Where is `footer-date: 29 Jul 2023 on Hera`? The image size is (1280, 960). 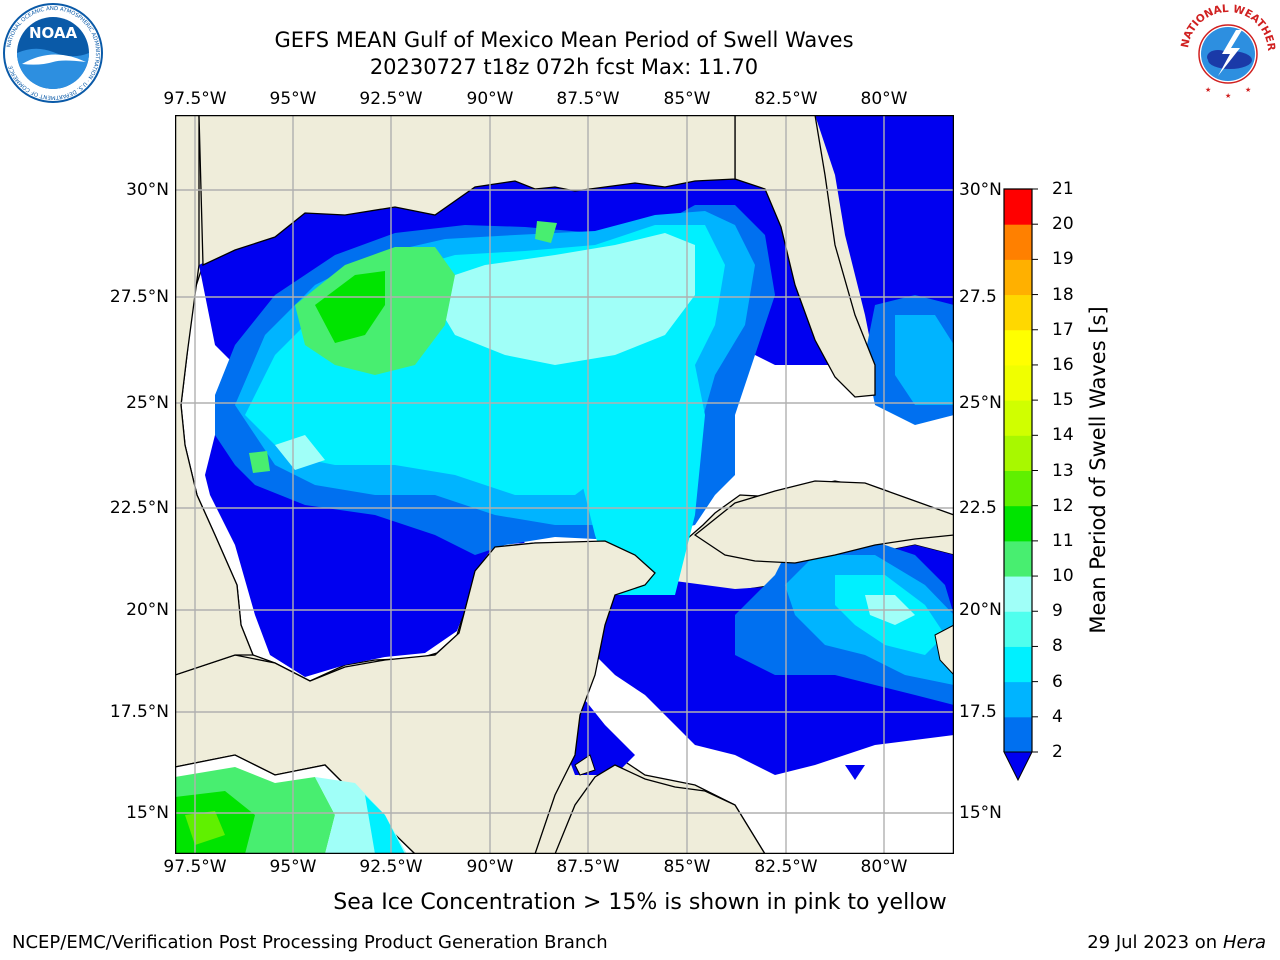
footer-date: 29 Jul 2023 on Hera is located at coordinates (1176, 942).